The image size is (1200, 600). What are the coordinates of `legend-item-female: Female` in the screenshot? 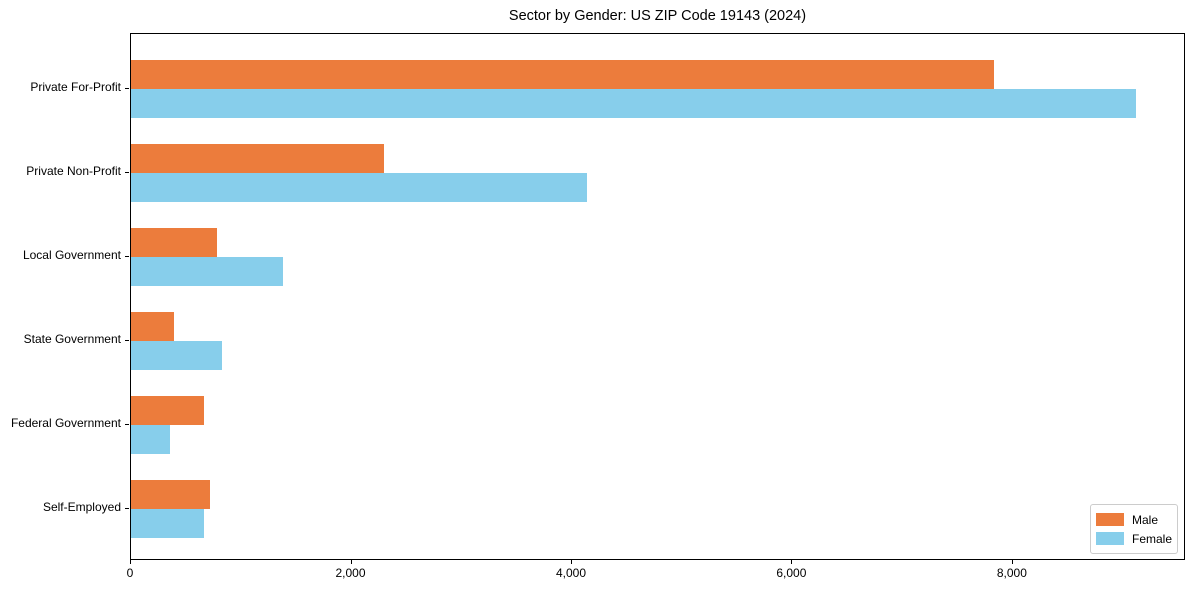 It's located at (1134, 538).